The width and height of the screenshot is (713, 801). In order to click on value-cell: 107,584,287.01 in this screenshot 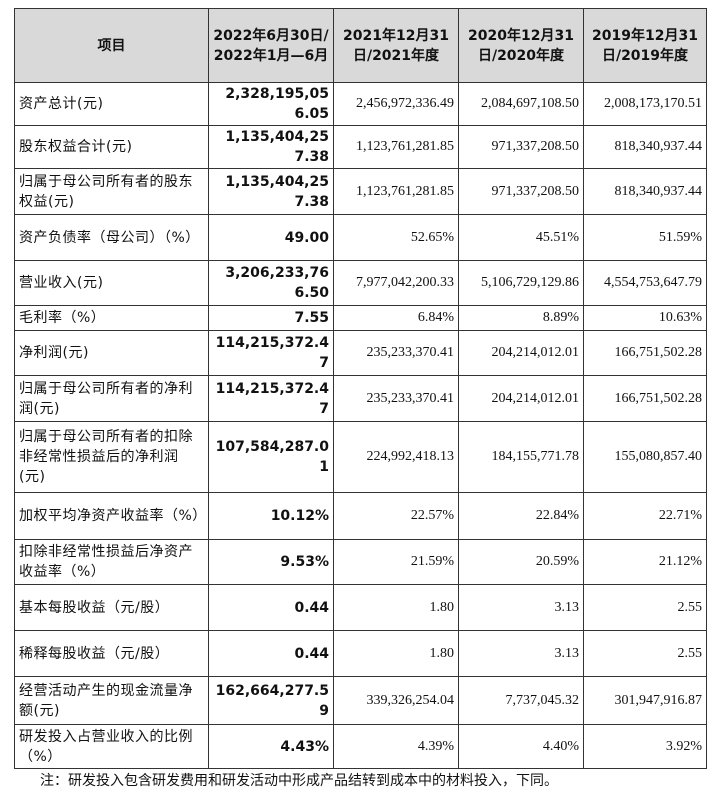, I will do `click(271, 457)`.